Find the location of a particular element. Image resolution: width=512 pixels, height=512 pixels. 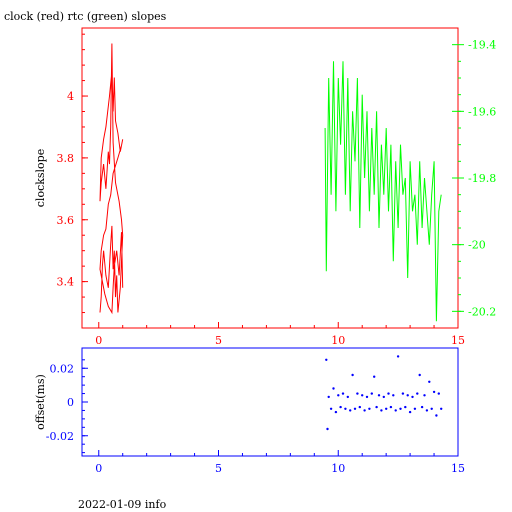

y2-tick-label: -19.4 is located at coordinates (482, 45).